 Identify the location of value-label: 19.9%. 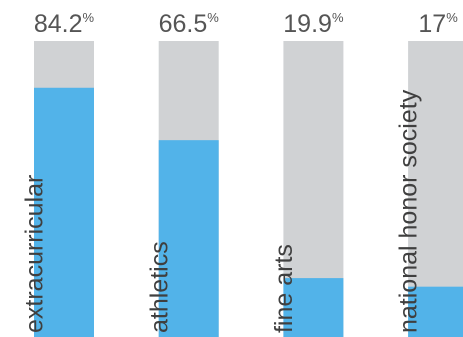
(313, 24).